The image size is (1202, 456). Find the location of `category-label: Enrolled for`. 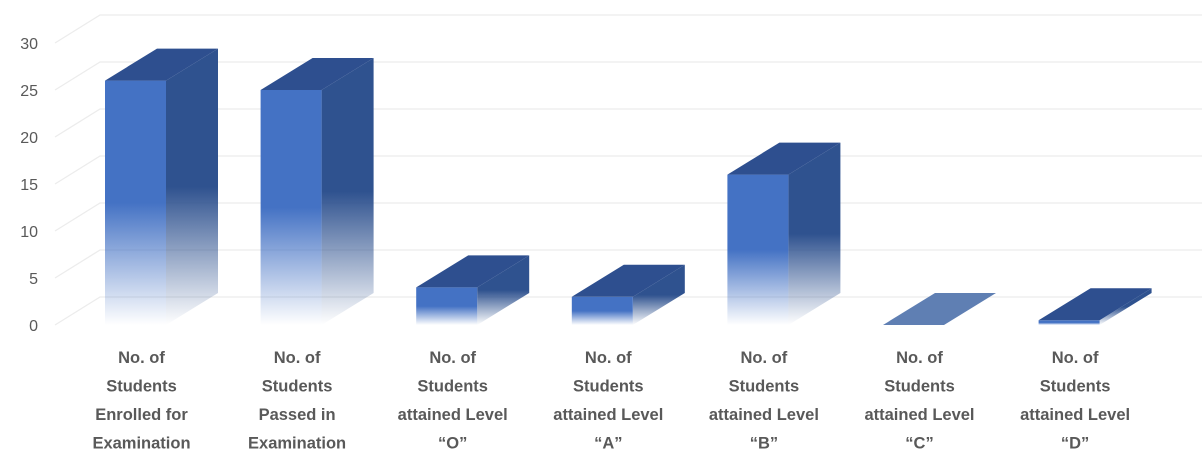

category-label: Enrolled for is located at coordinates (141, 415).